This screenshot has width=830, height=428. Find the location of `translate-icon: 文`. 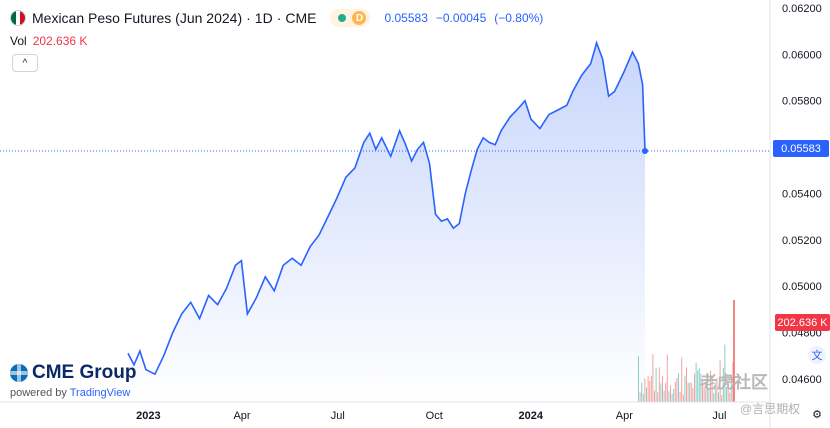

translate-icon: 文 is located at coordinates (817, 355).